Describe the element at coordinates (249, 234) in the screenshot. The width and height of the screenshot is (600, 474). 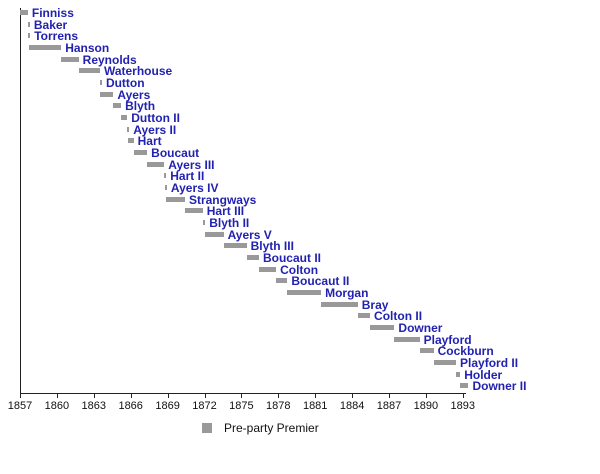
I see `premier-label: Ayers V` at that location.